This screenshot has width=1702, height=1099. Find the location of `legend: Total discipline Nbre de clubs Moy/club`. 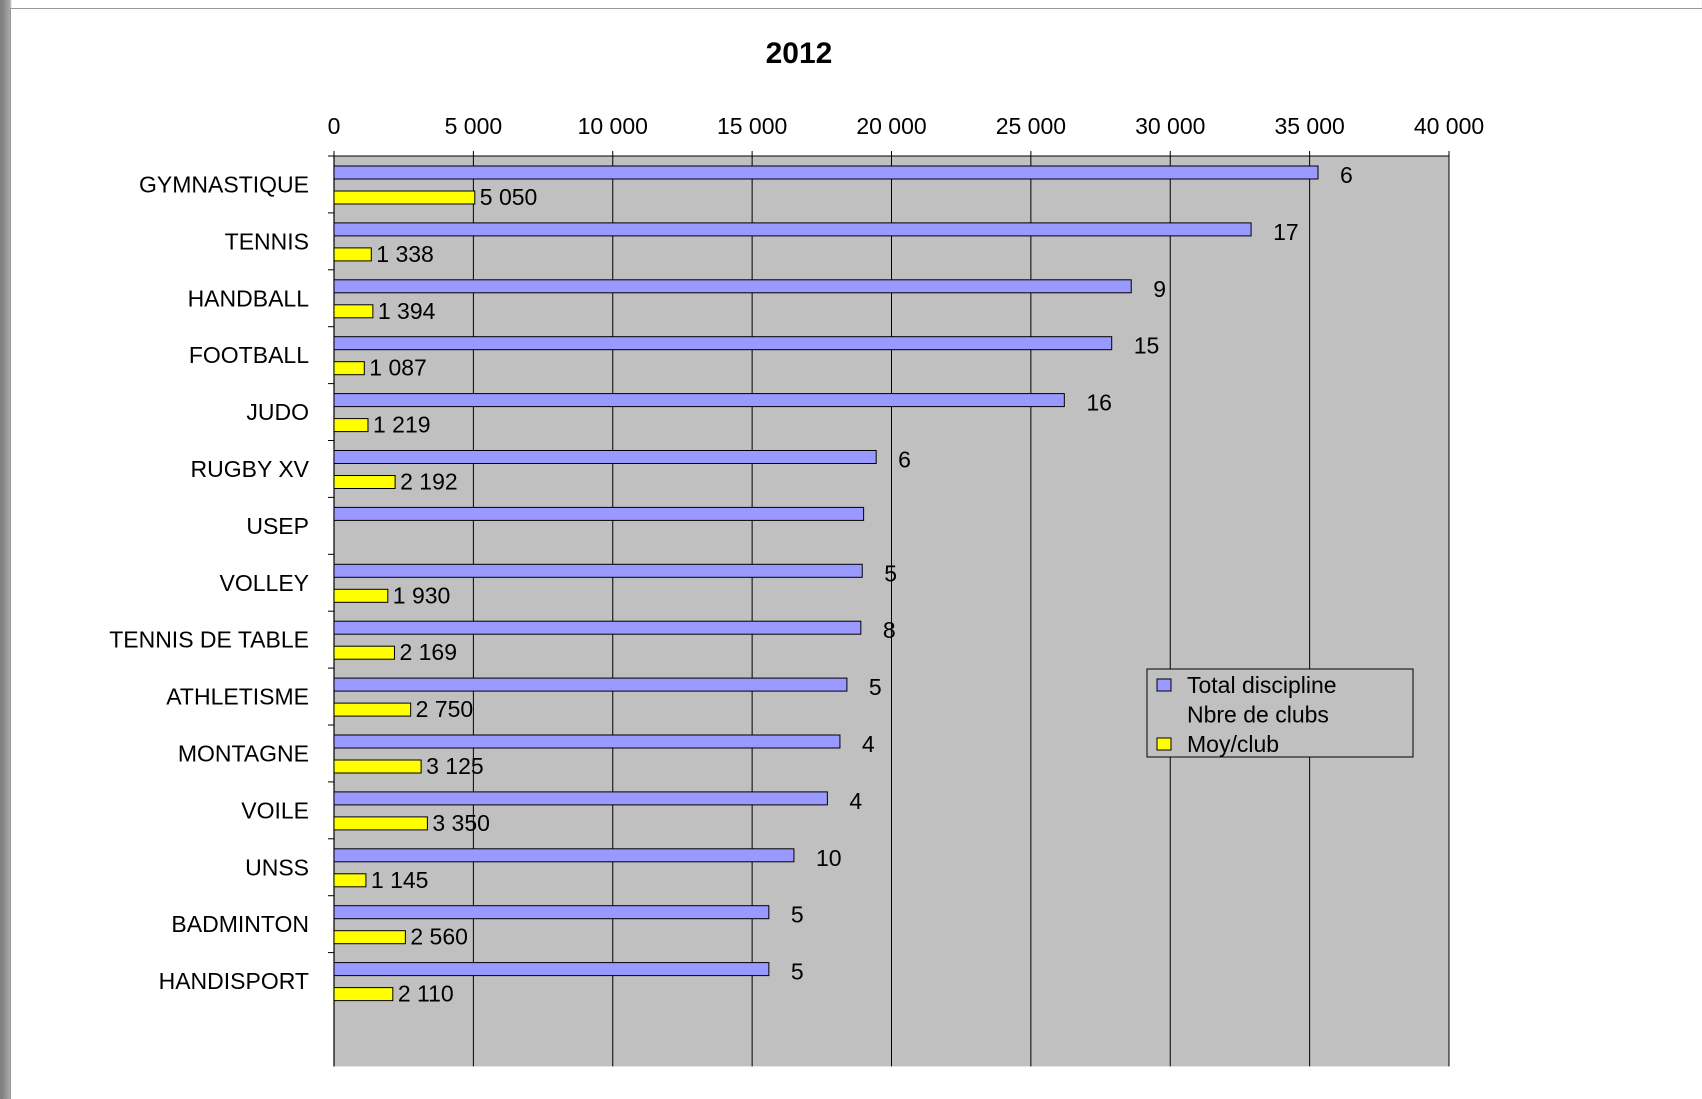

legend: Total discipline Nbre de clubs Moy/club is located at coordinates (1280, 713).